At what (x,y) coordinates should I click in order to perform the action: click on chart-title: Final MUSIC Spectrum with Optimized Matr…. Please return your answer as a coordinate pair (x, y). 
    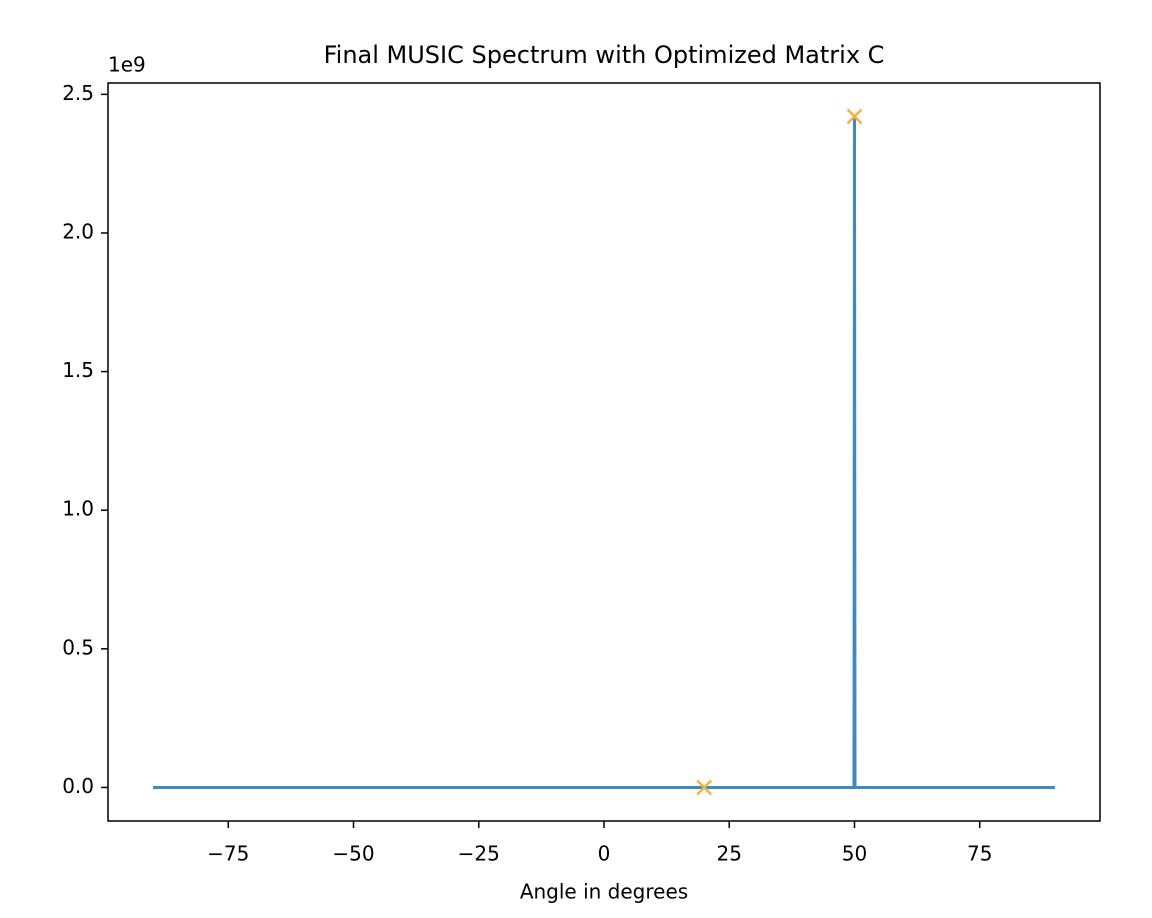
    Looking at the image, I should click on (604, 55).